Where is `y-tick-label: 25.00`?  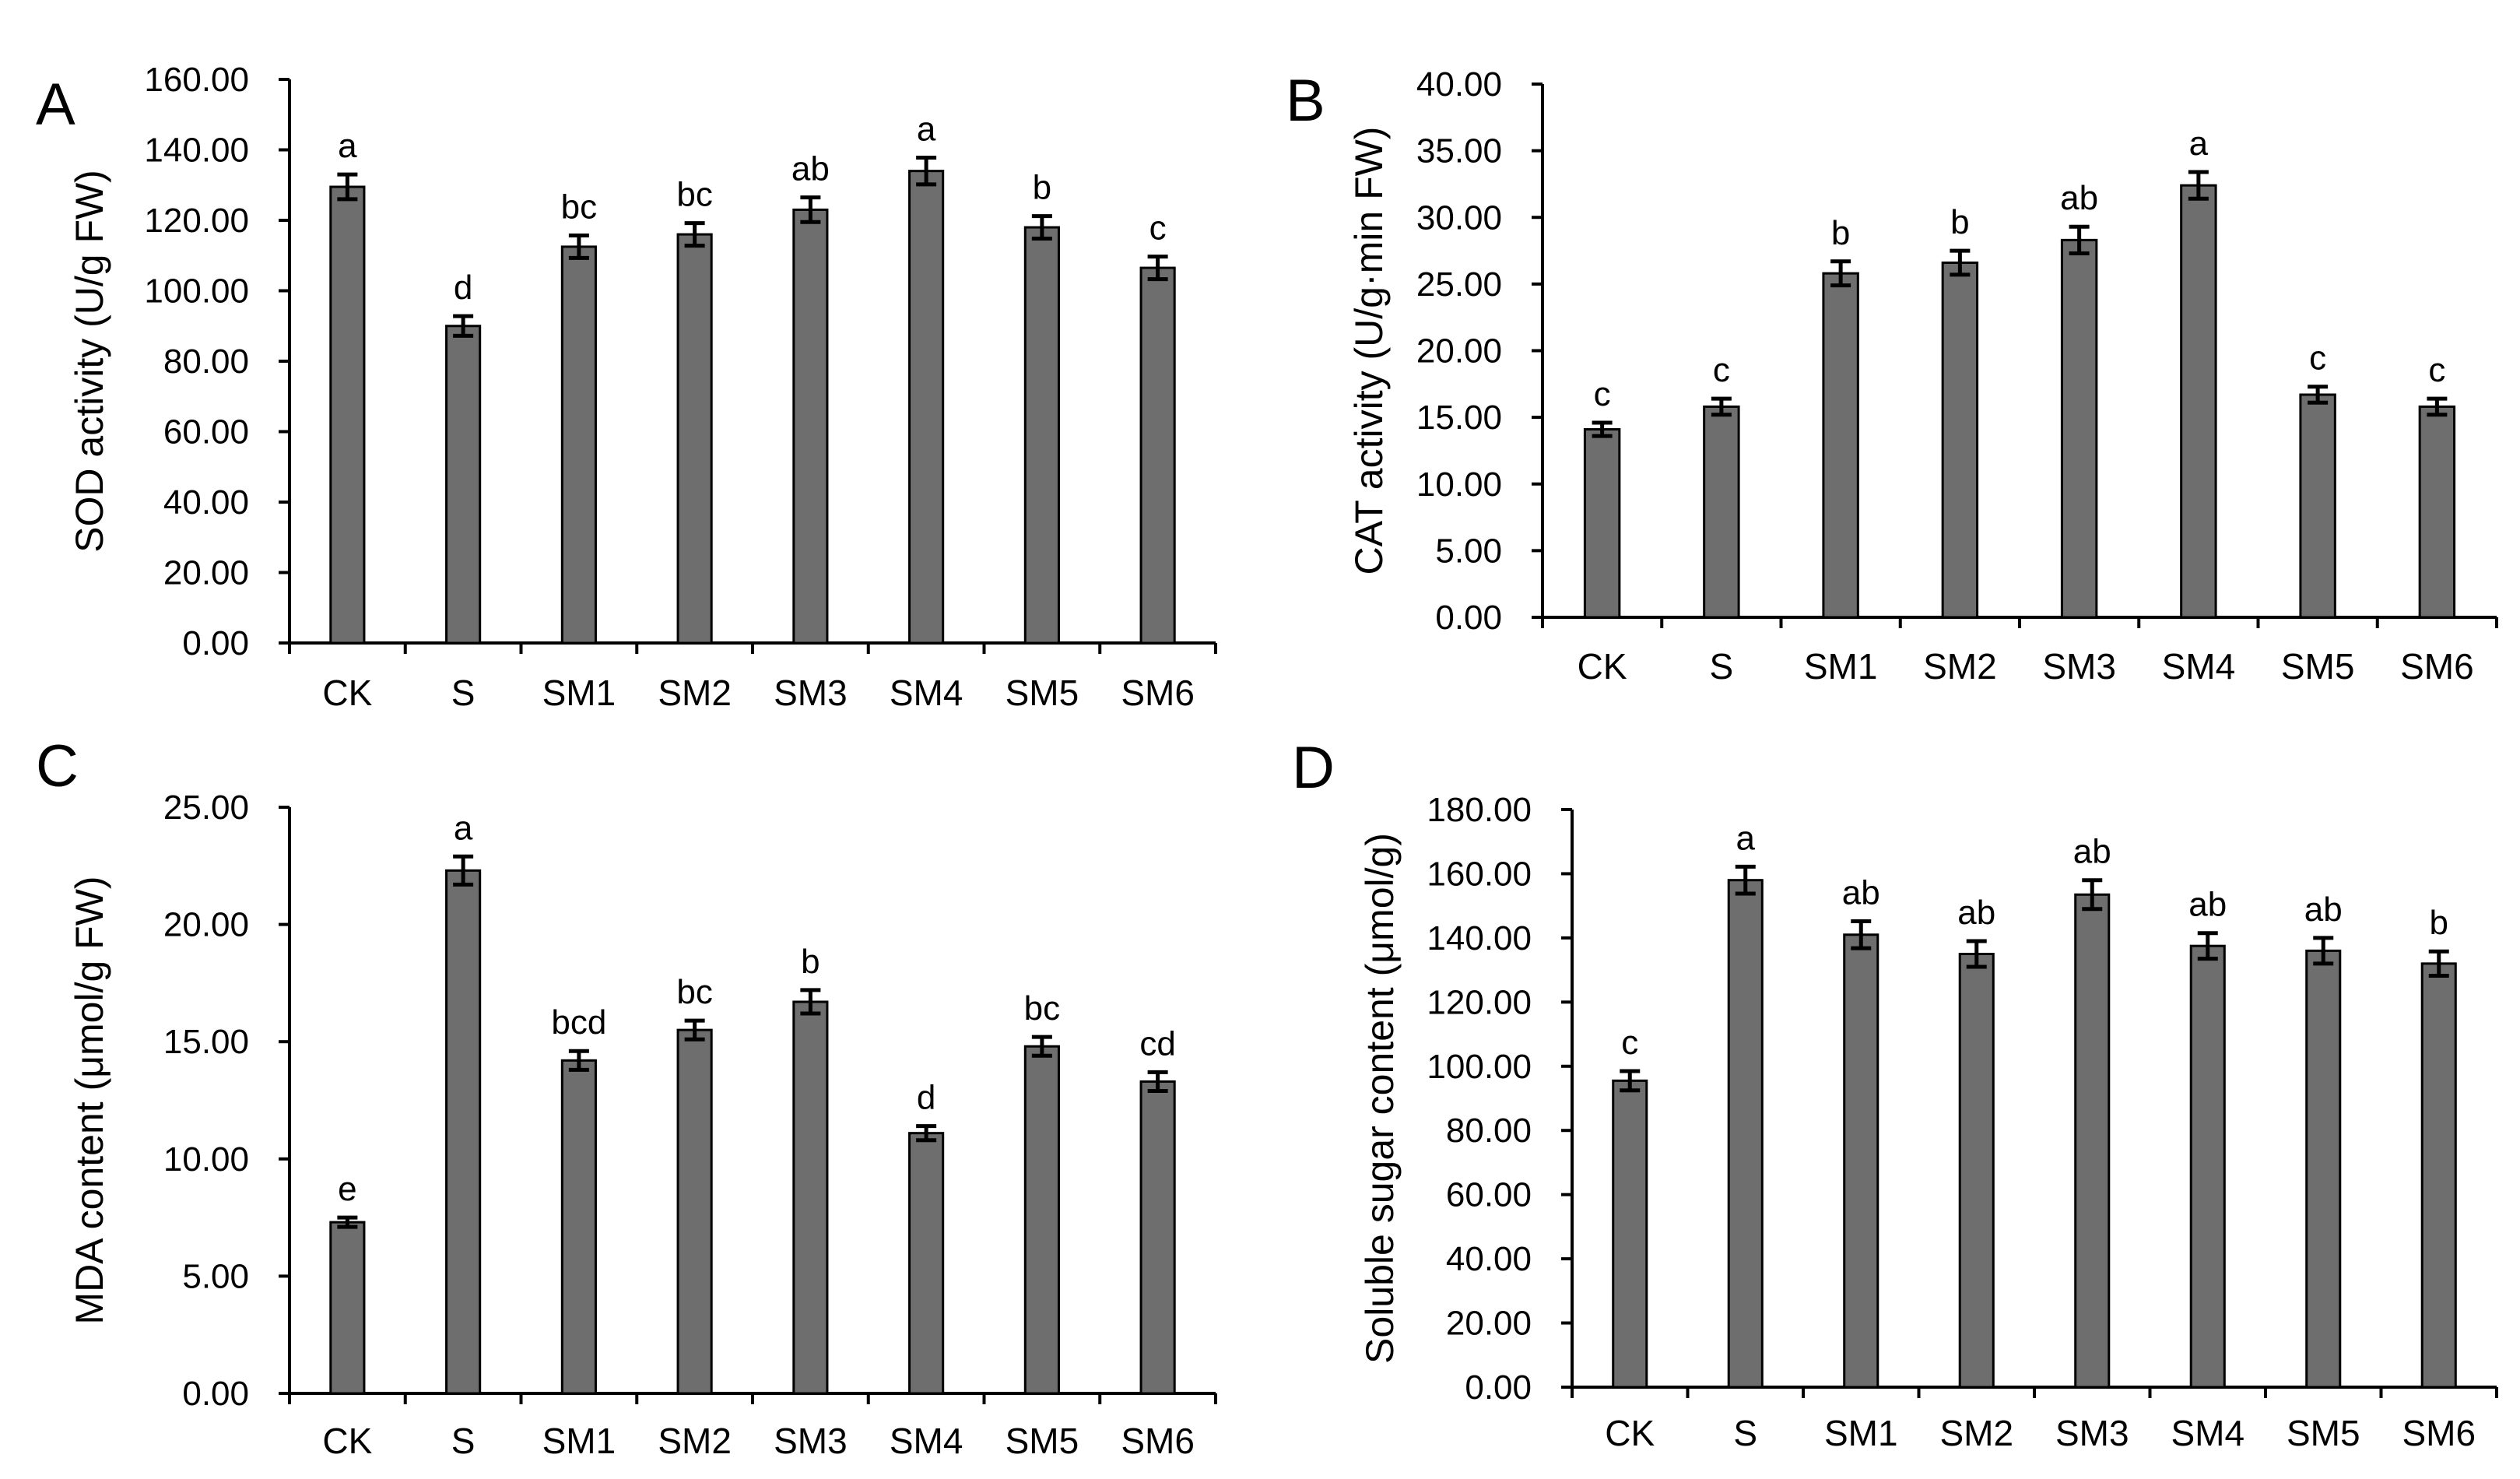 y-tick-label: 25.00 is located at coordinates (1459, 284).